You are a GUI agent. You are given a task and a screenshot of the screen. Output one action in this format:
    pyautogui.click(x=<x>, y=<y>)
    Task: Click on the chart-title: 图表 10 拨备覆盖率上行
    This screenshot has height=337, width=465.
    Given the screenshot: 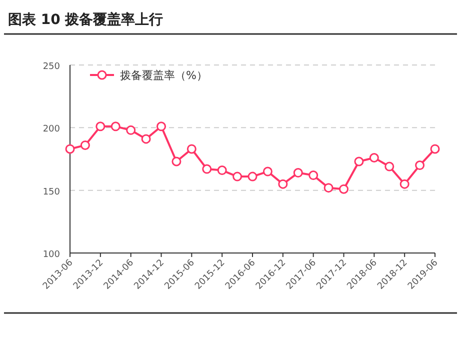 What is the action you would take?
    pyautogui.click(x=86, y=19)
    